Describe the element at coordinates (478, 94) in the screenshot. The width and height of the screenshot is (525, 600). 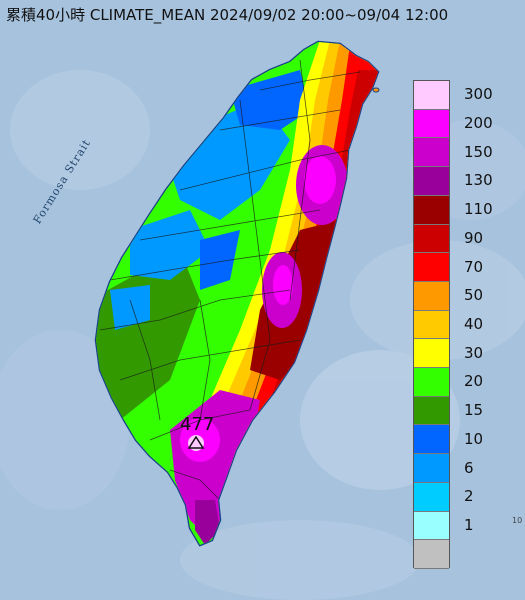
I see `legend-label: 300` at that location.